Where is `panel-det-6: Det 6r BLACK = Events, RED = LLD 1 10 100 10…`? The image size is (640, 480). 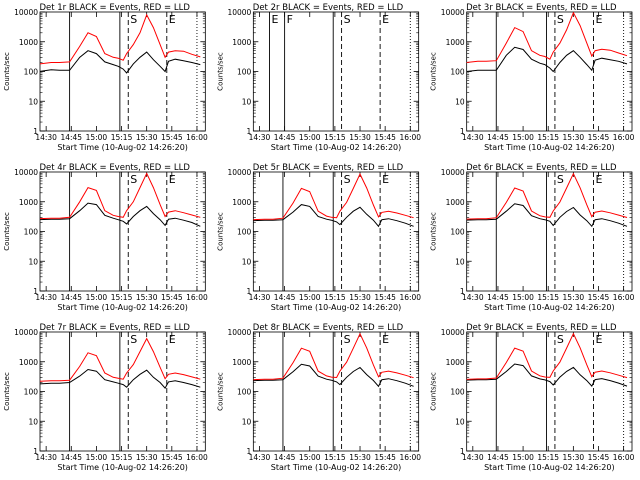 panel-det-6: Det 6r BLACK = Events, RED = LLD 1 10 100 10… is located at coordinates (532, 237).